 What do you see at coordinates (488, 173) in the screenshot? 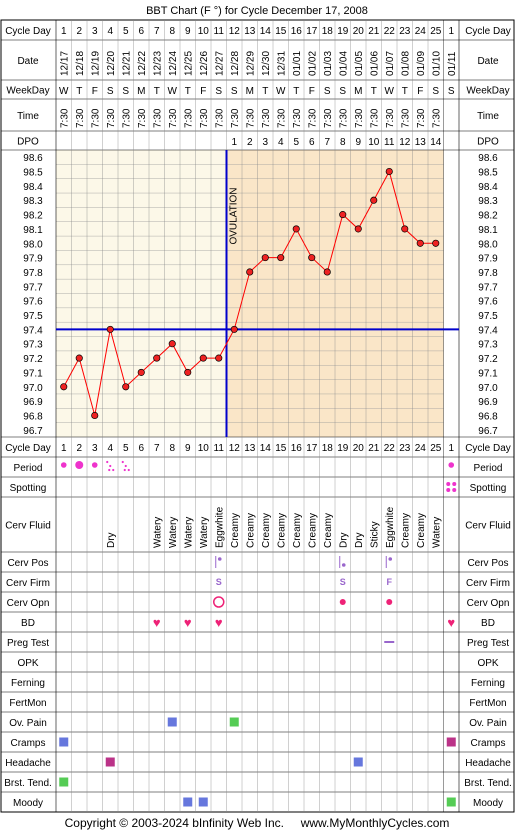
I see `y-tick-right: 98.5` at bounding box center [488, 173].